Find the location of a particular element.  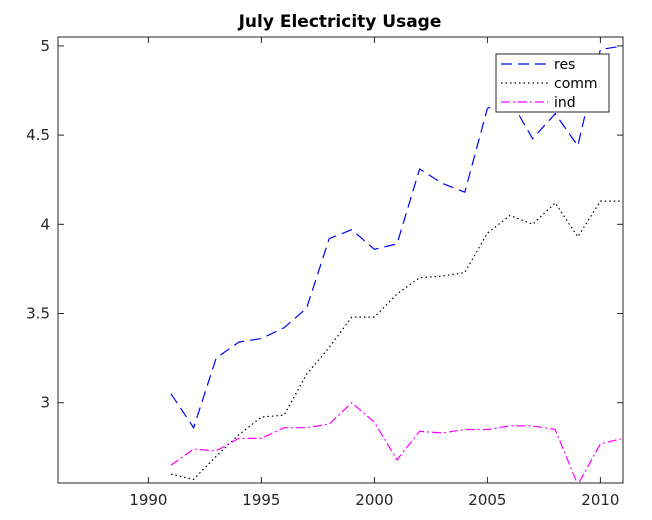

y-tick-label: 5 is located at coordinates (45, 46).